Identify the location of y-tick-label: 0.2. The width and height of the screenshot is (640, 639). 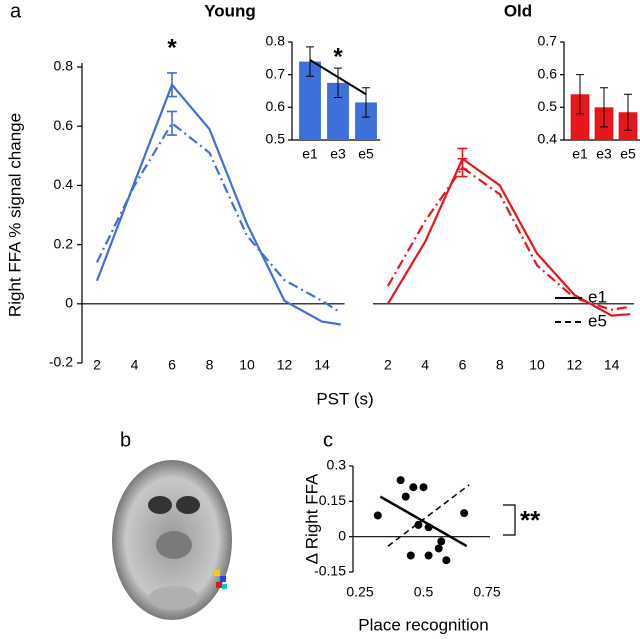
(64, 243).